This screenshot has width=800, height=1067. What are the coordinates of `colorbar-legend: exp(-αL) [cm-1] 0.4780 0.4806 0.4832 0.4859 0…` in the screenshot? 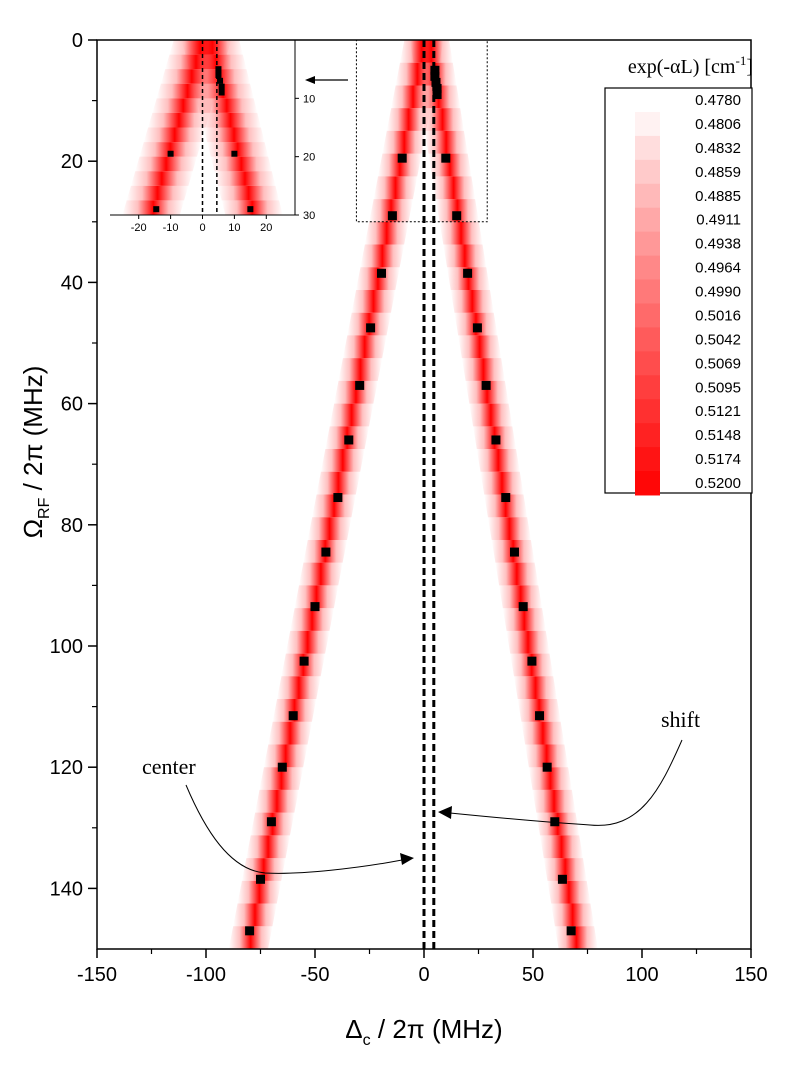 It's located at (678, 274).